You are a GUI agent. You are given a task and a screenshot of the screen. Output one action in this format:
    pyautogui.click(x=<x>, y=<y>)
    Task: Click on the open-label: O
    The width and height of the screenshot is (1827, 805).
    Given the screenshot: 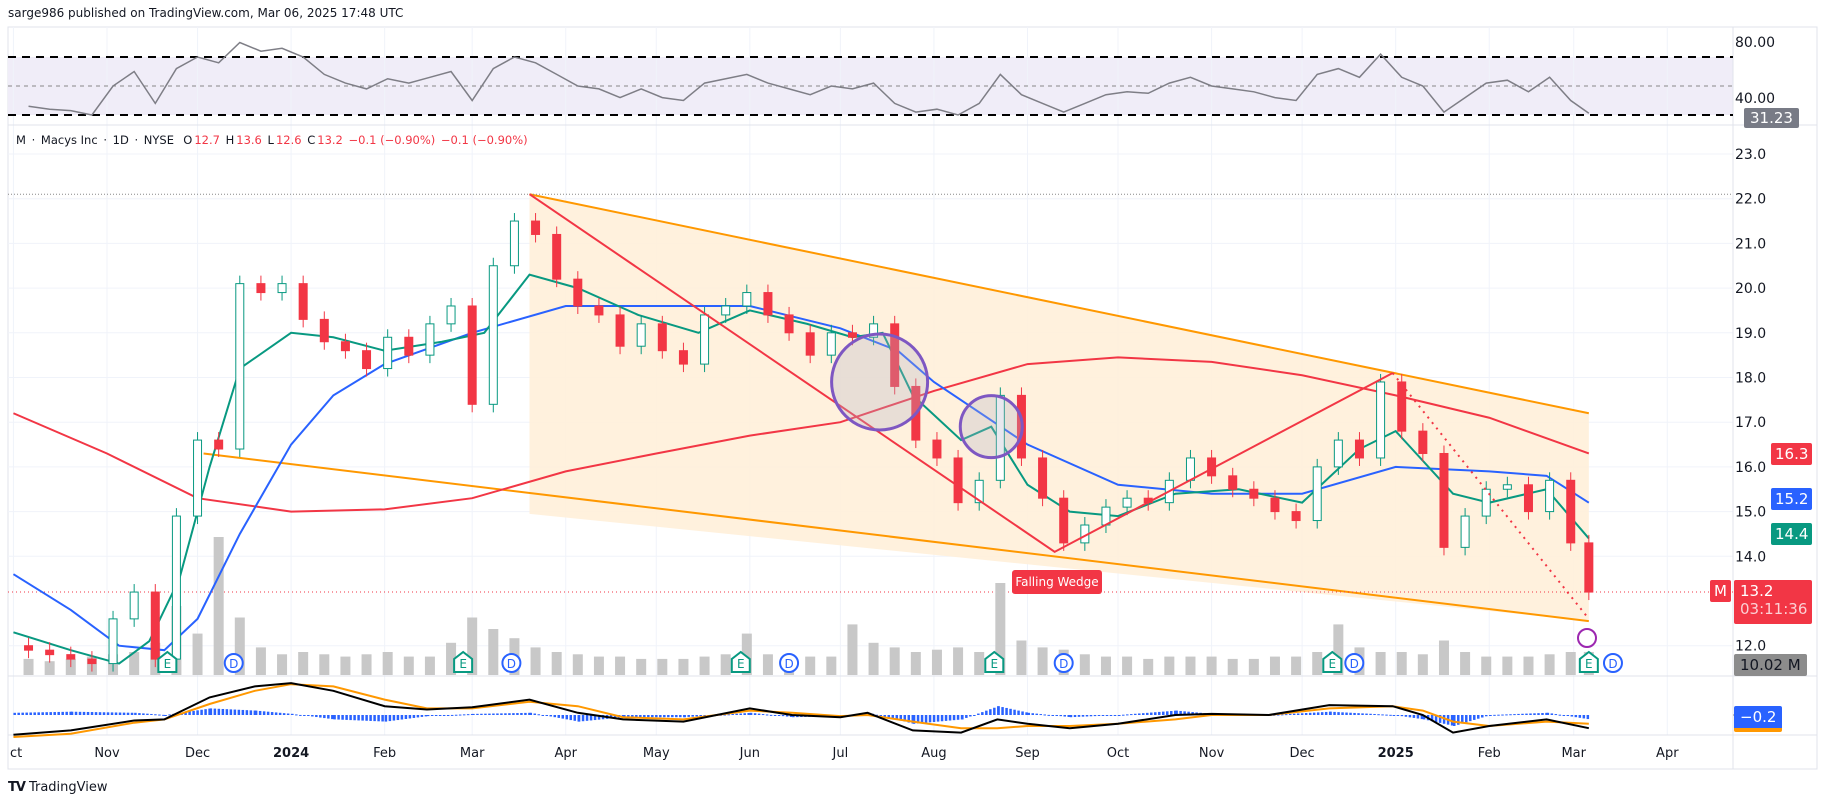 What is the action you would take?
    pyautogui.click(x=188, y=140)
    